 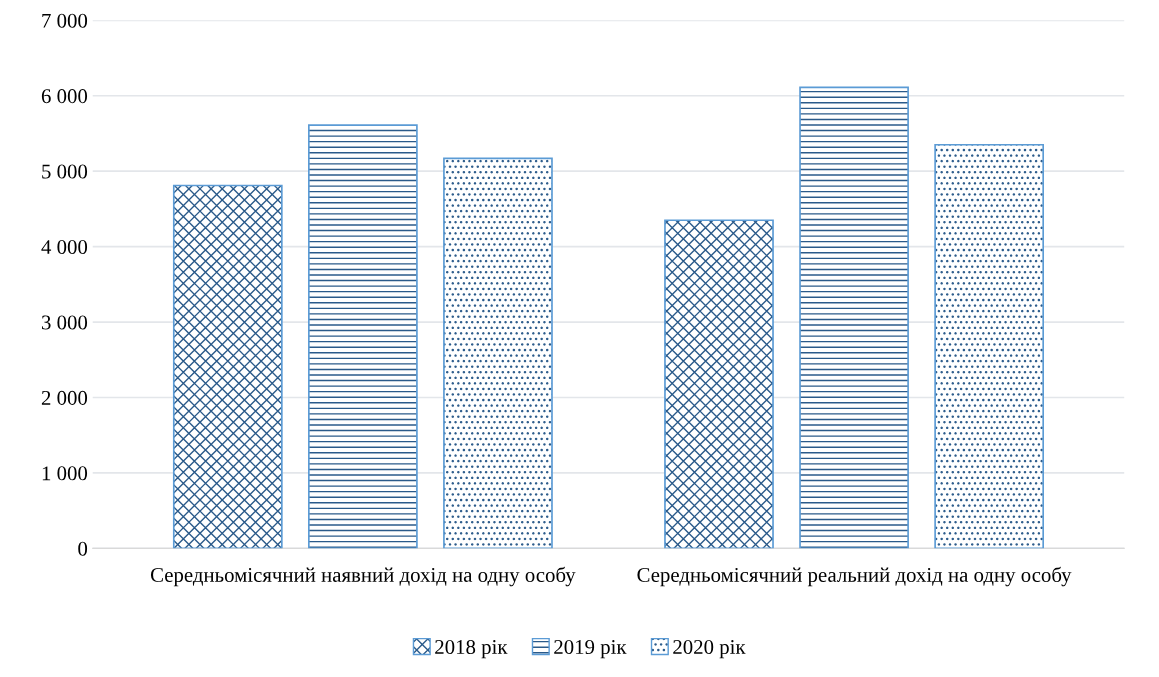 What do you see at coordinates (590, 649) in the screenshot?
I see `legend-label: 2019 рік` at bounding box center [590, 649].